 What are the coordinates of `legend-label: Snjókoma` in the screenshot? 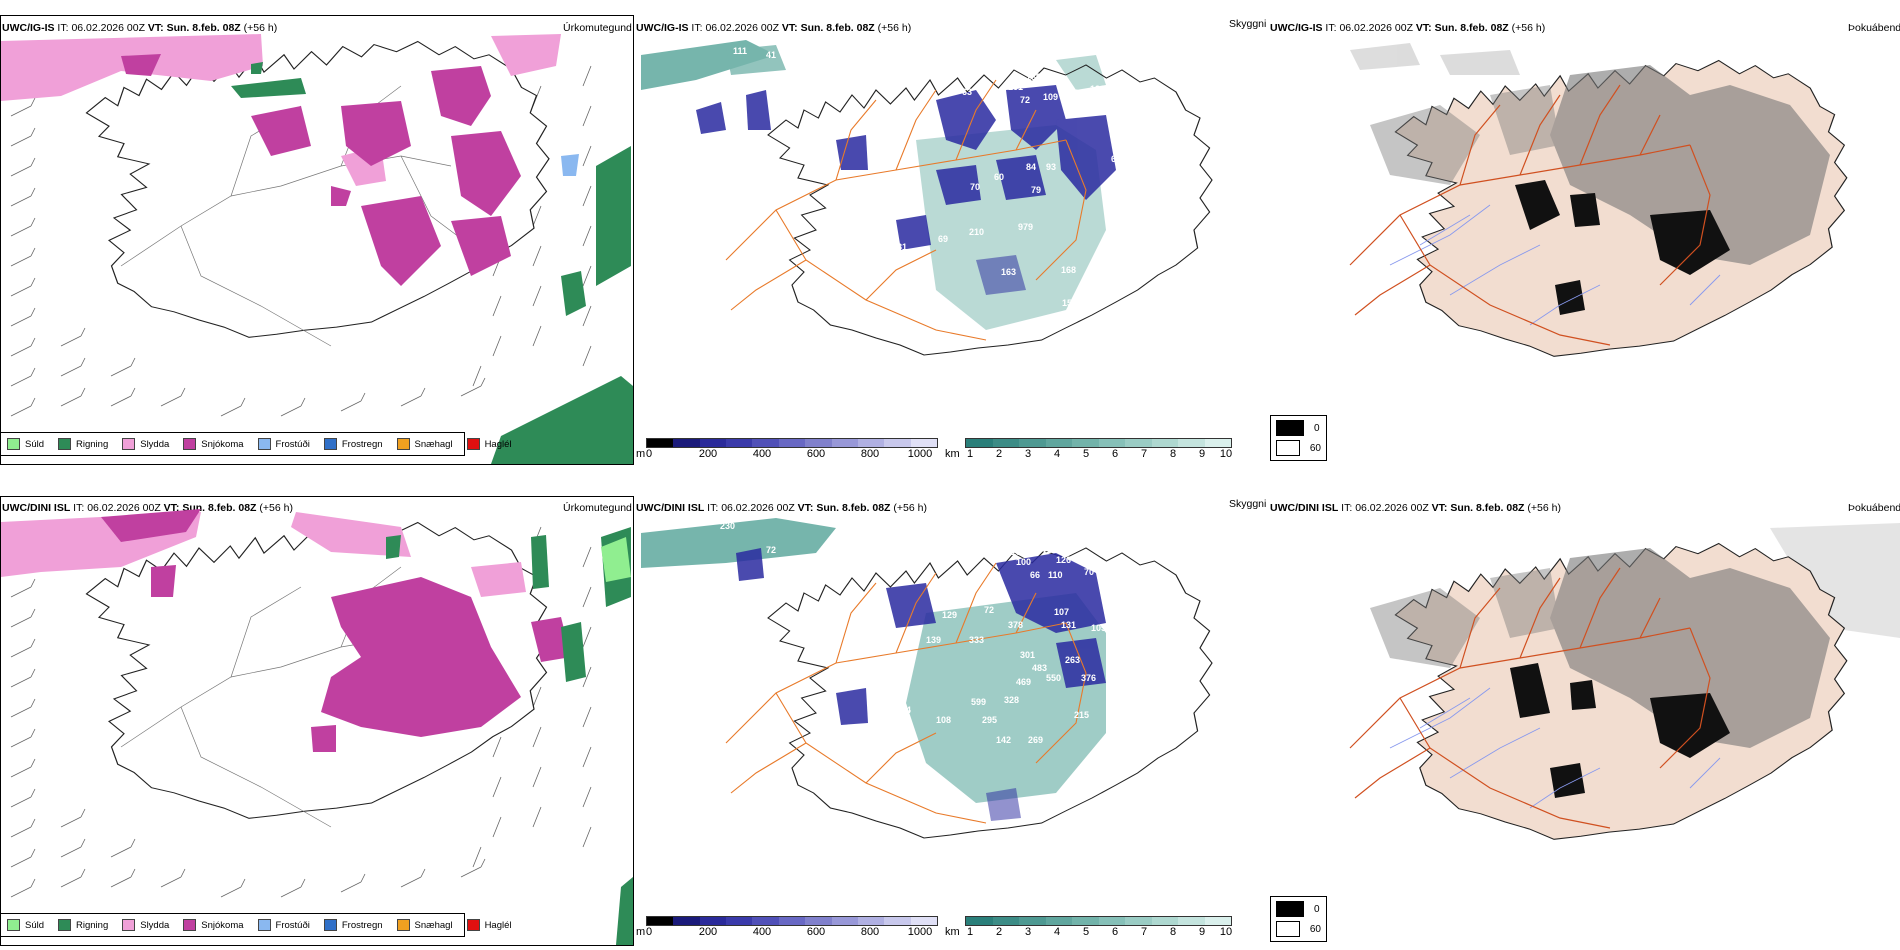 It's located at (222, 925).